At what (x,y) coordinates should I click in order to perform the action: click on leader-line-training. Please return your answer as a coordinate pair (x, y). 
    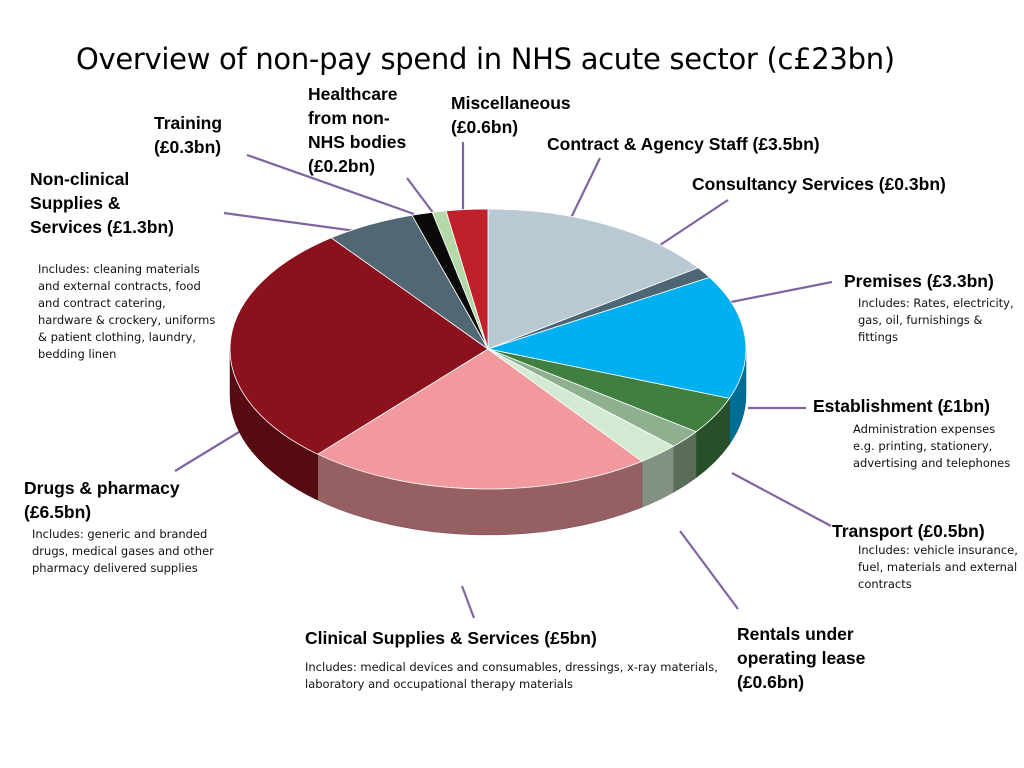
    Looking at the image, I should click on (330, 184).